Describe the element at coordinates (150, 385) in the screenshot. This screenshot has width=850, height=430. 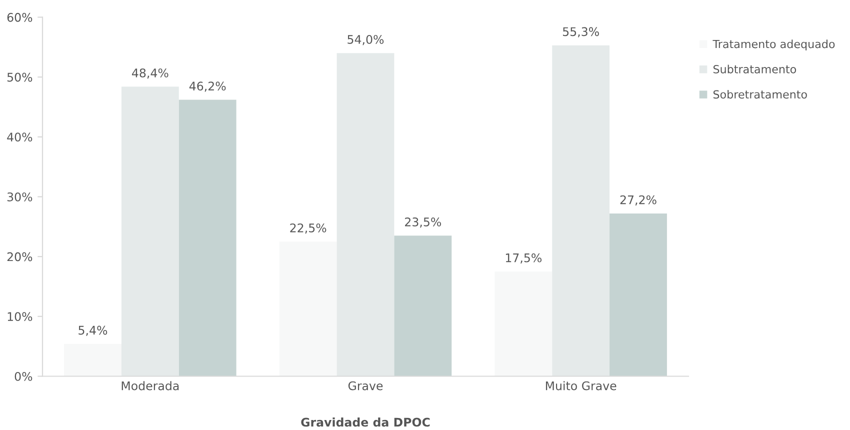
I see `x-tick-label: Moderada` at that location.